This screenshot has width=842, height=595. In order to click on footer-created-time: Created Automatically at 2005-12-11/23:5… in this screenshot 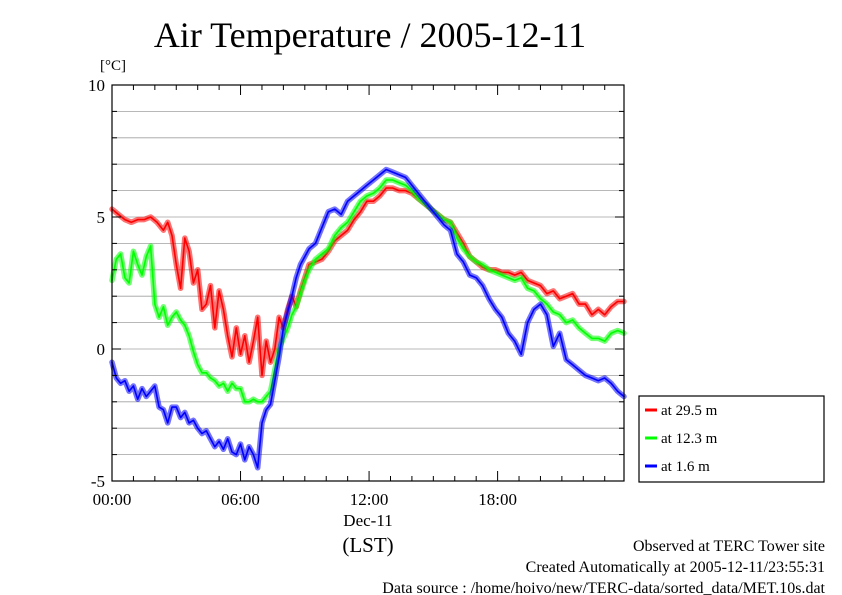, I will do `click(675, 567)`.